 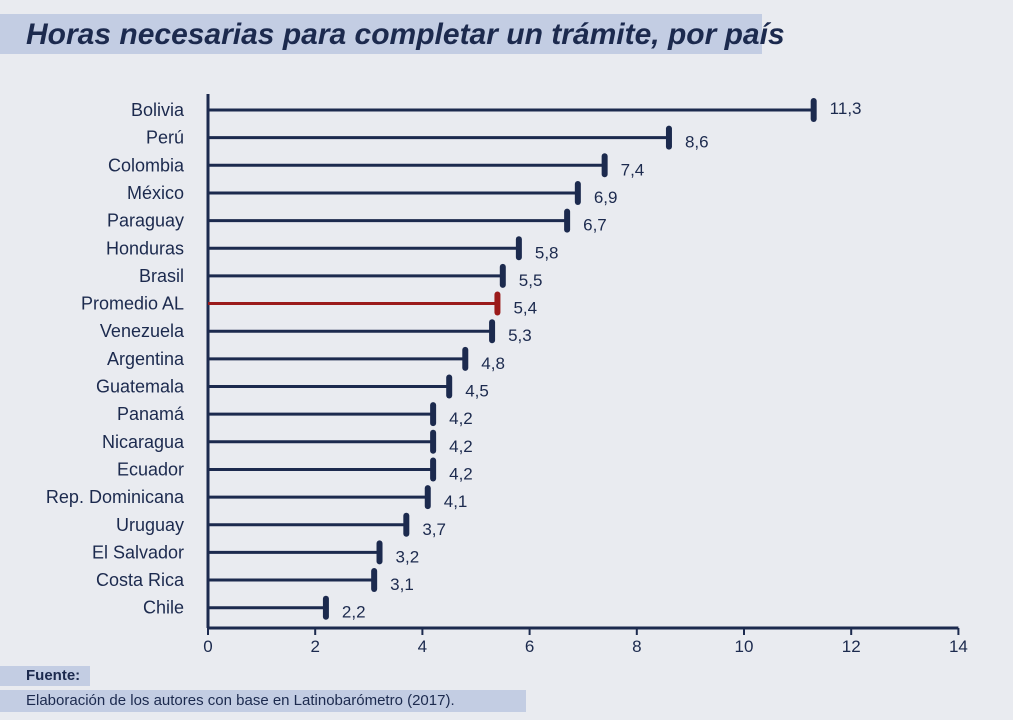 What do you see at coordinates (525, 308) in the screenshot?
I see `value-label: 5,4` at bounding box center [525, 308].